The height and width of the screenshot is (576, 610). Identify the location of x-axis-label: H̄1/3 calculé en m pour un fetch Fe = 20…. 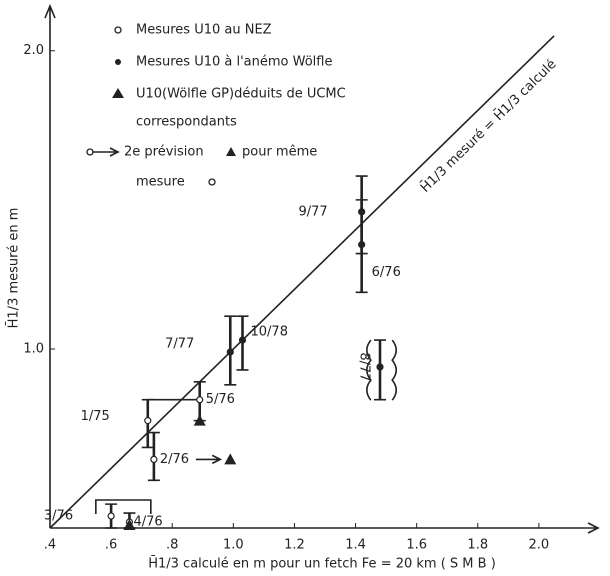
(322, 563).